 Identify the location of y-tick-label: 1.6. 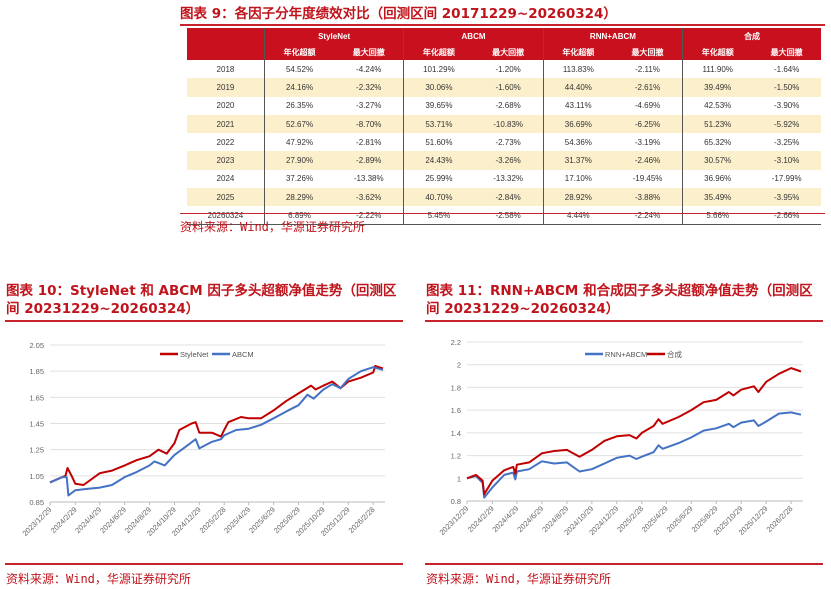
(456, 410).